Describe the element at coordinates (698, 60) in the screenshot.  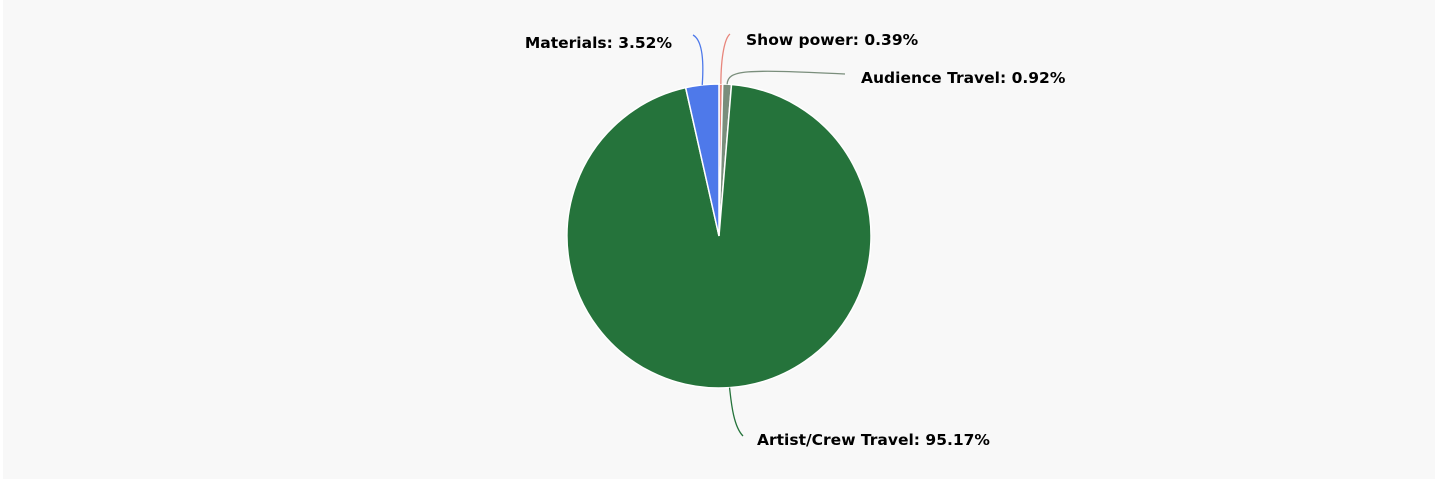
I see `leader-line-materials` at that location.